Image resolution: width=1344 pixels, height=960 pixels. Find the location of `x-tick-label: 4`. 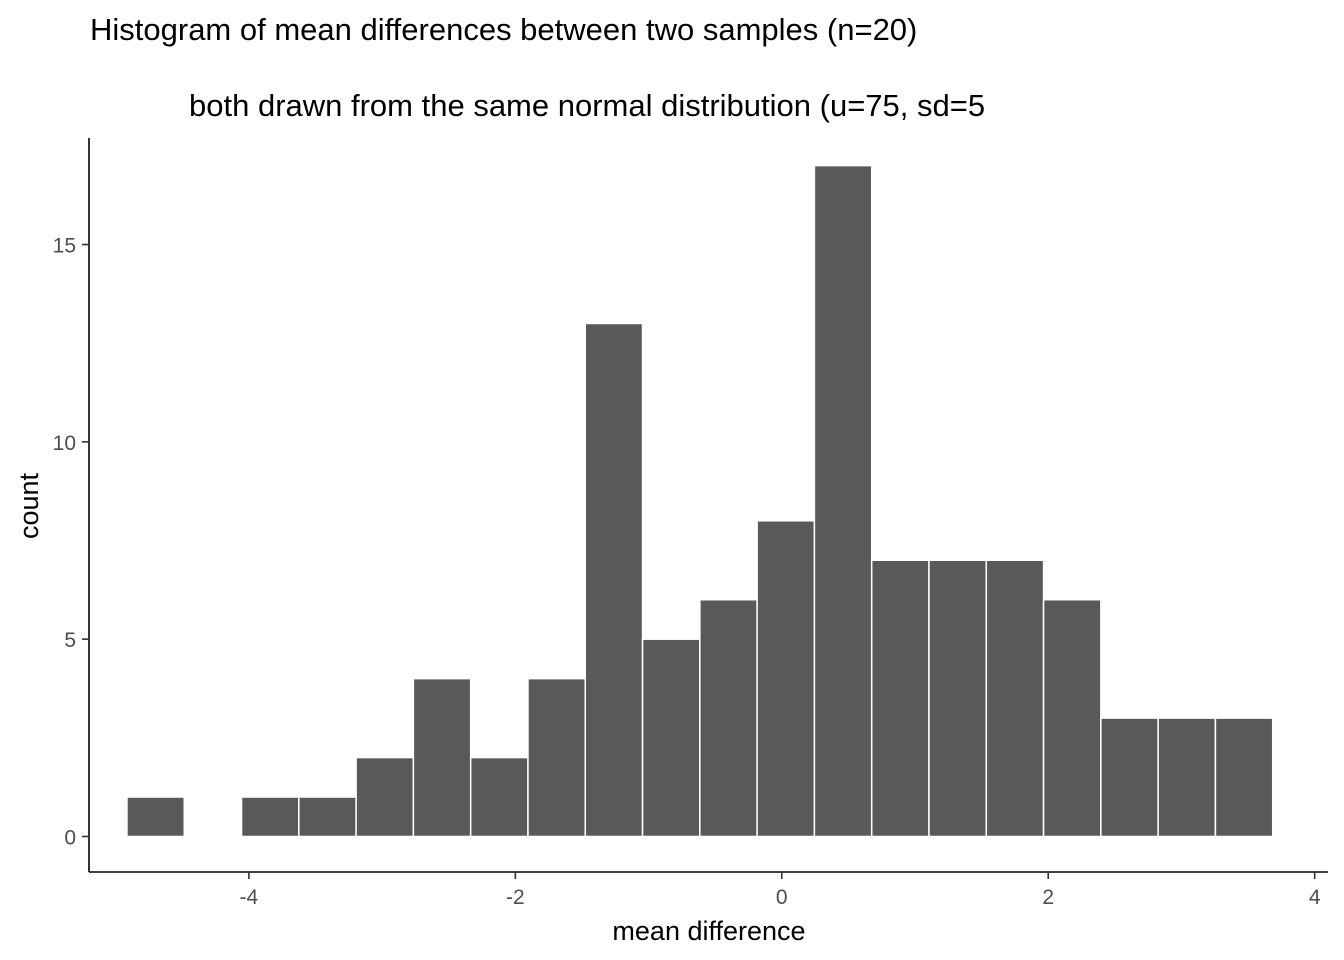

x-tick-label: 4 is located at coordinates (1315, 897).